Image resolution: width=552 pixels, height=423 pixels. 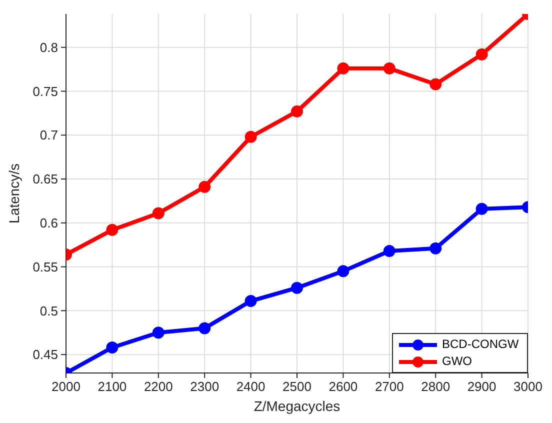 I want to click on y-axis-title: Latency/s, so click(x=14, y=194).